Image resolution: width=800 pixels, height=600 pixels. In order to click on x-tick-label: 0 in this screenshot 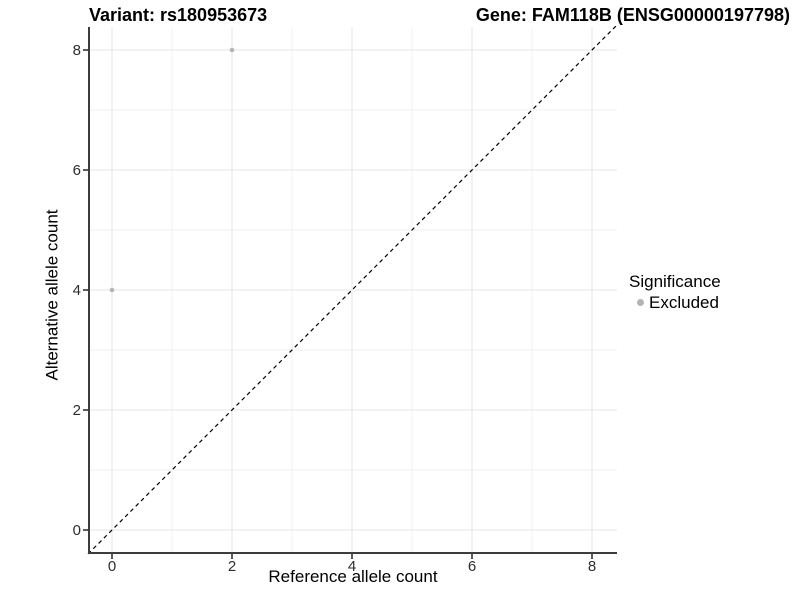, I will do `click(112, 566)`.